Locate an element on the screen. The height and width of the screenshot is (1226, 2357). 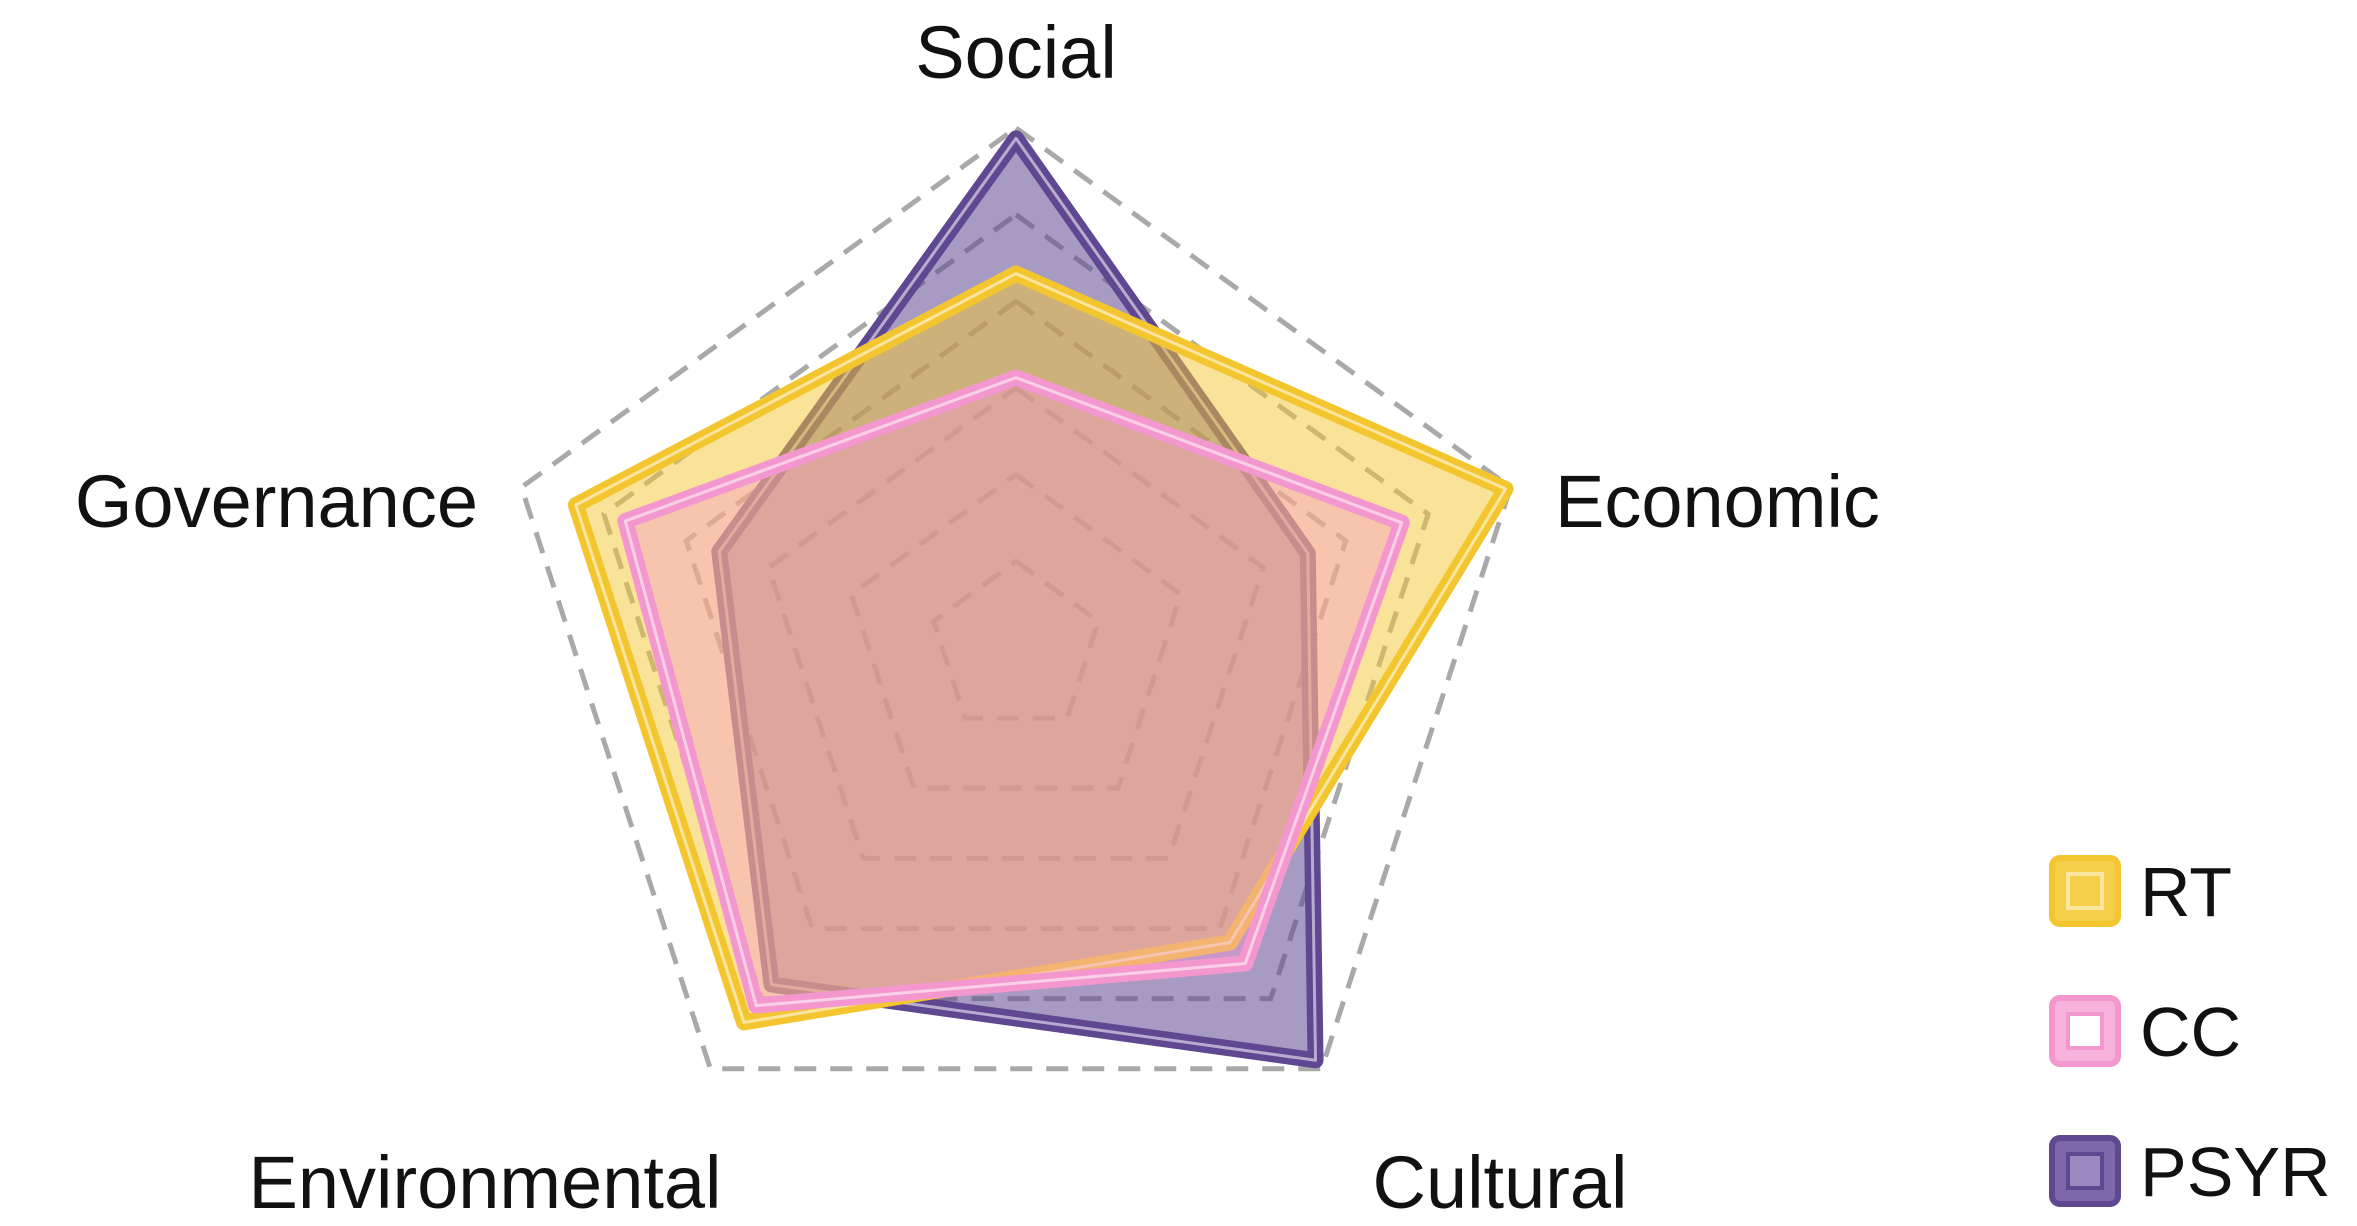
axis-label-economic: Economic is located at coordinates (1717, 501).